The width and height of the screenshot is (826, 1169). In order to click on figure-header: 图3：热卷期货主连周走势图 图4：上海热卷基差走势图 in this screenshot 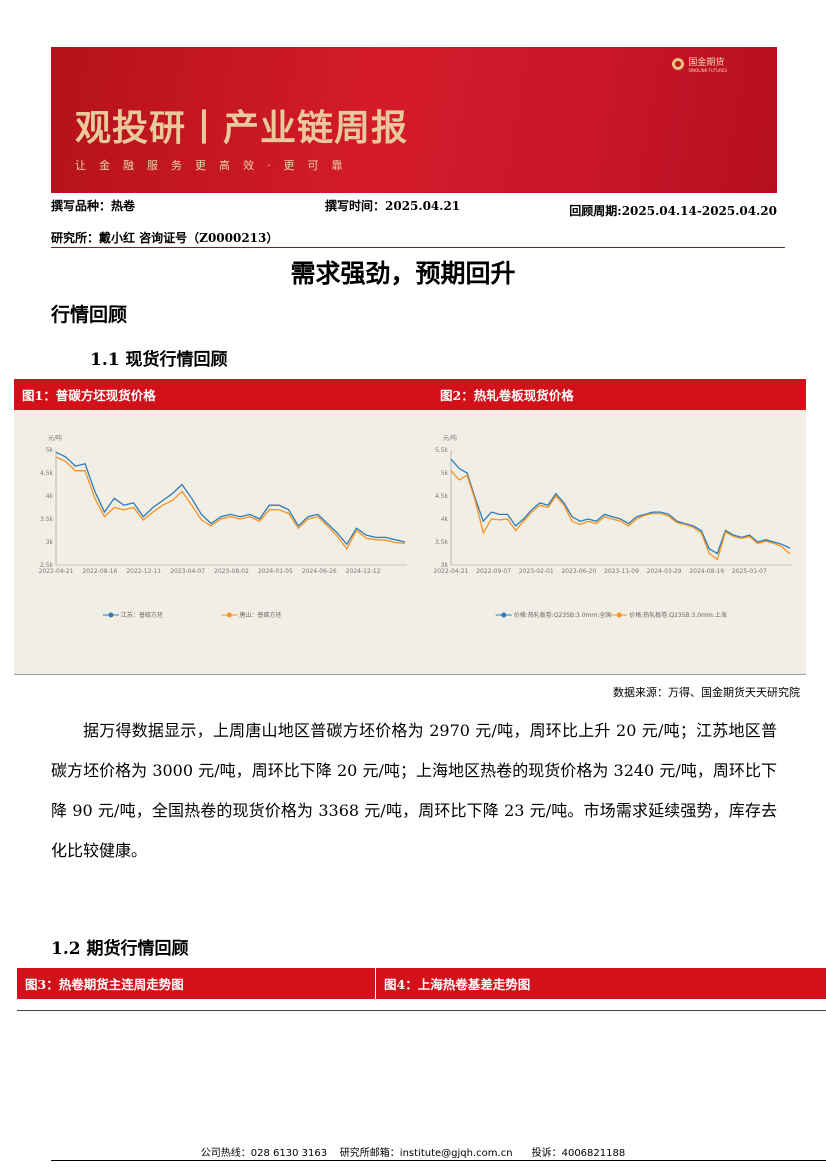, I will do `click(421, 983)`.